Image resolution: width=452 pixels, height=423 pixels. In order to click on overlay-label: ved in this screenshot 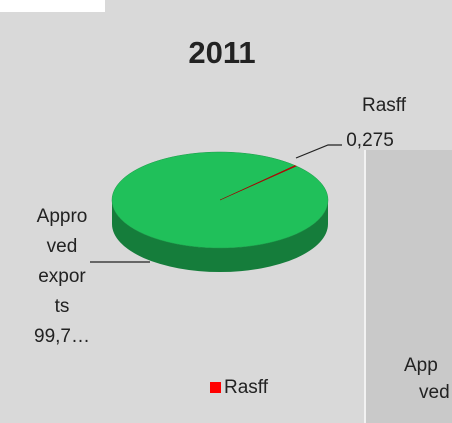, I will do `click(434, 392)`.